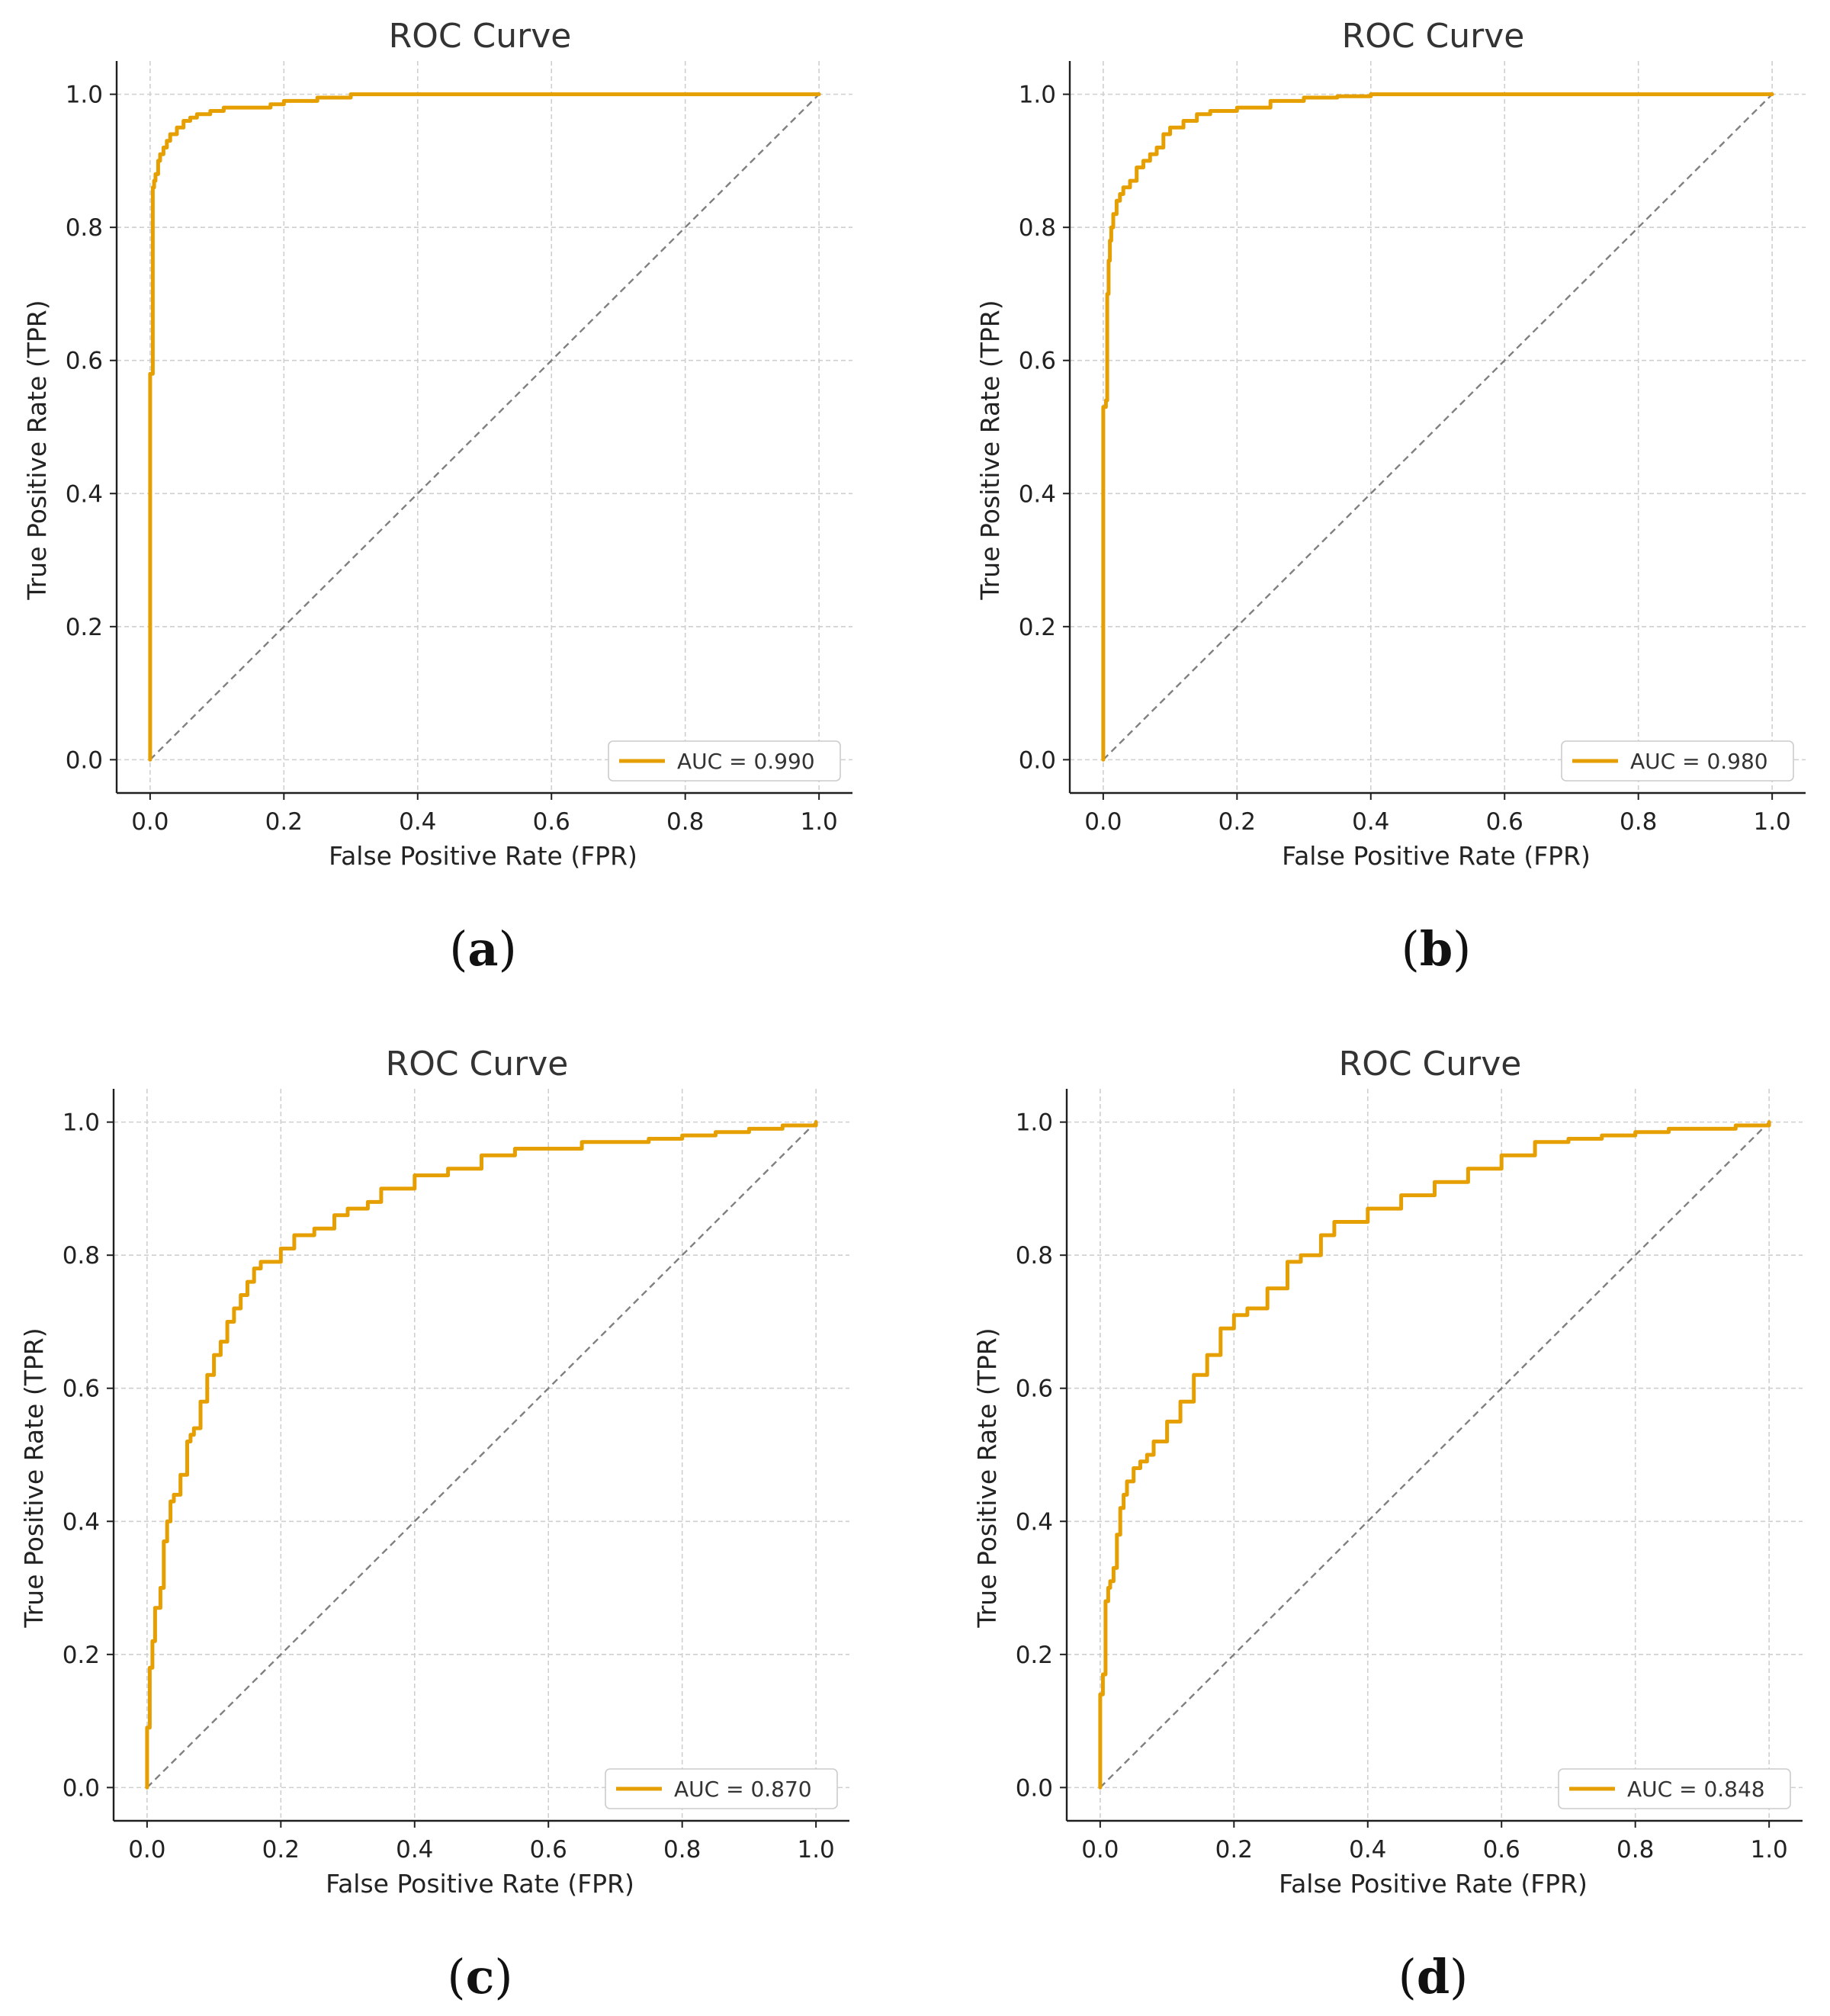 The width and height of the screenshot is (1830, 2016). I want to click on legend: AUC = 0.870, so click(721, 1788).